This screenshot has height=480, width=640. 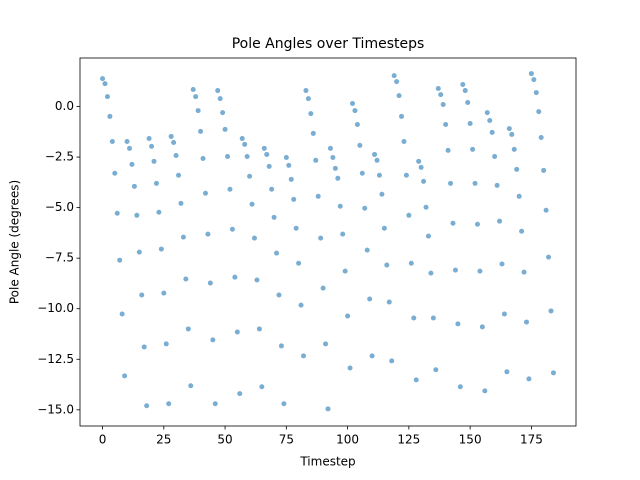 I want to click on x-tick-label: 100, so click(x=347, y=440).